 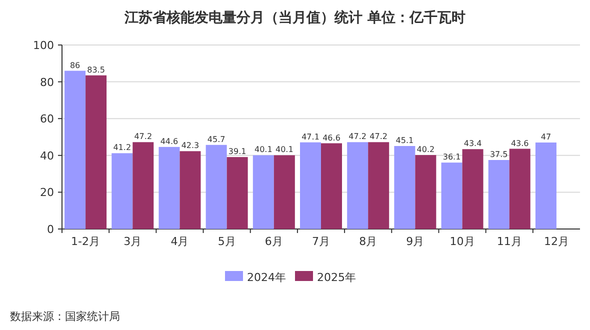 What do you see at coordinates (133, 241) in the screenshot?
I see `x-tick-label: 3月` at bounding box center [133, 241].